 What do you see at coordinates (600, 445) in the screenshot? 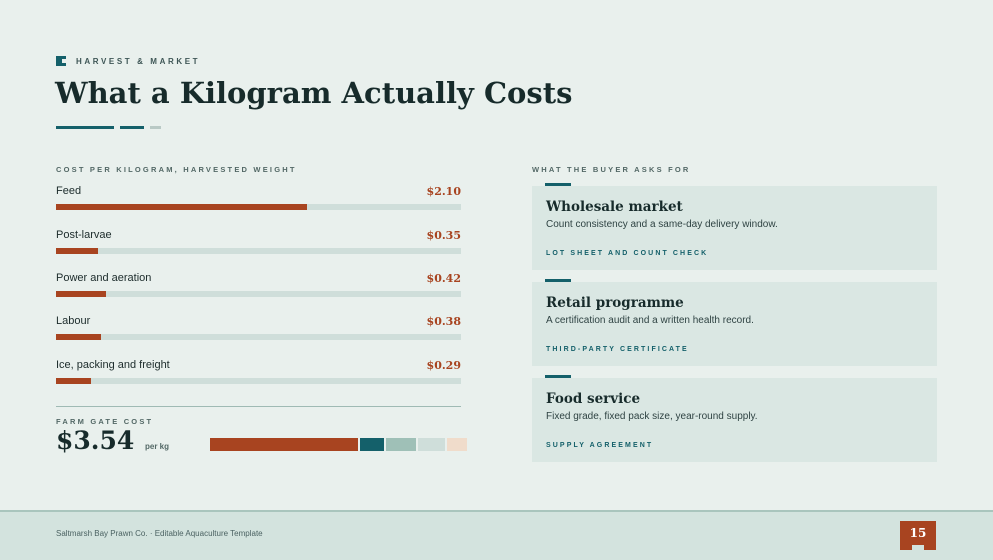
I see `card-tag: SUPPLY AGREEMENT` at bounding box center [600, 445].